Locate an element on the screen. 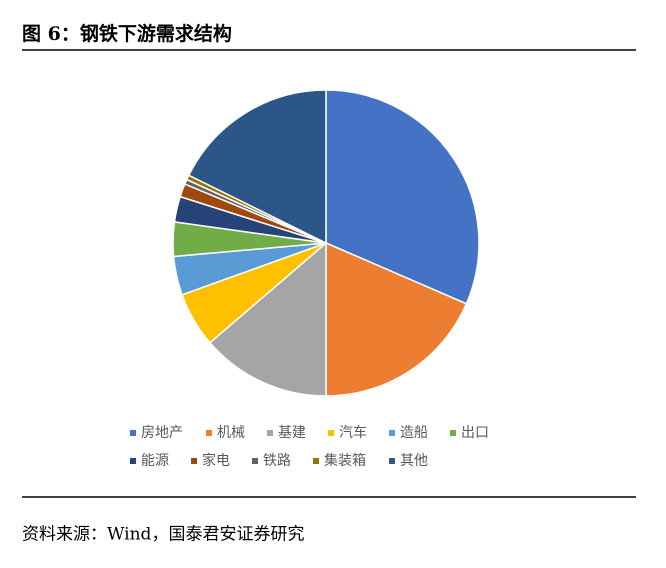  chart-title: 图 6：钢铁下游需求结构 is located at coordinates (127, 33).